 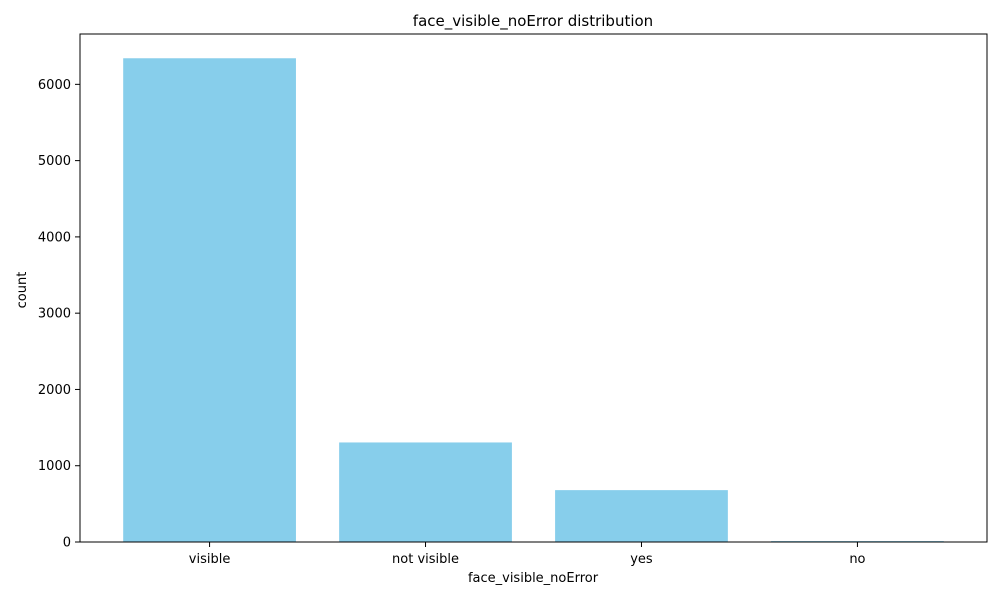 I want to click on bar-visible, so click(x=209, y=300).